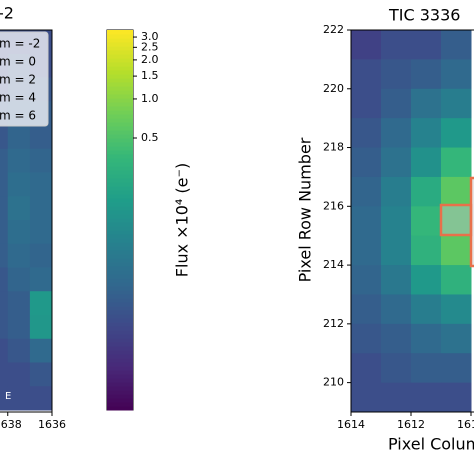  Describe the element at coordinates (18, 62) in the screenshot. I see `legend-label: m = 0` at that location.